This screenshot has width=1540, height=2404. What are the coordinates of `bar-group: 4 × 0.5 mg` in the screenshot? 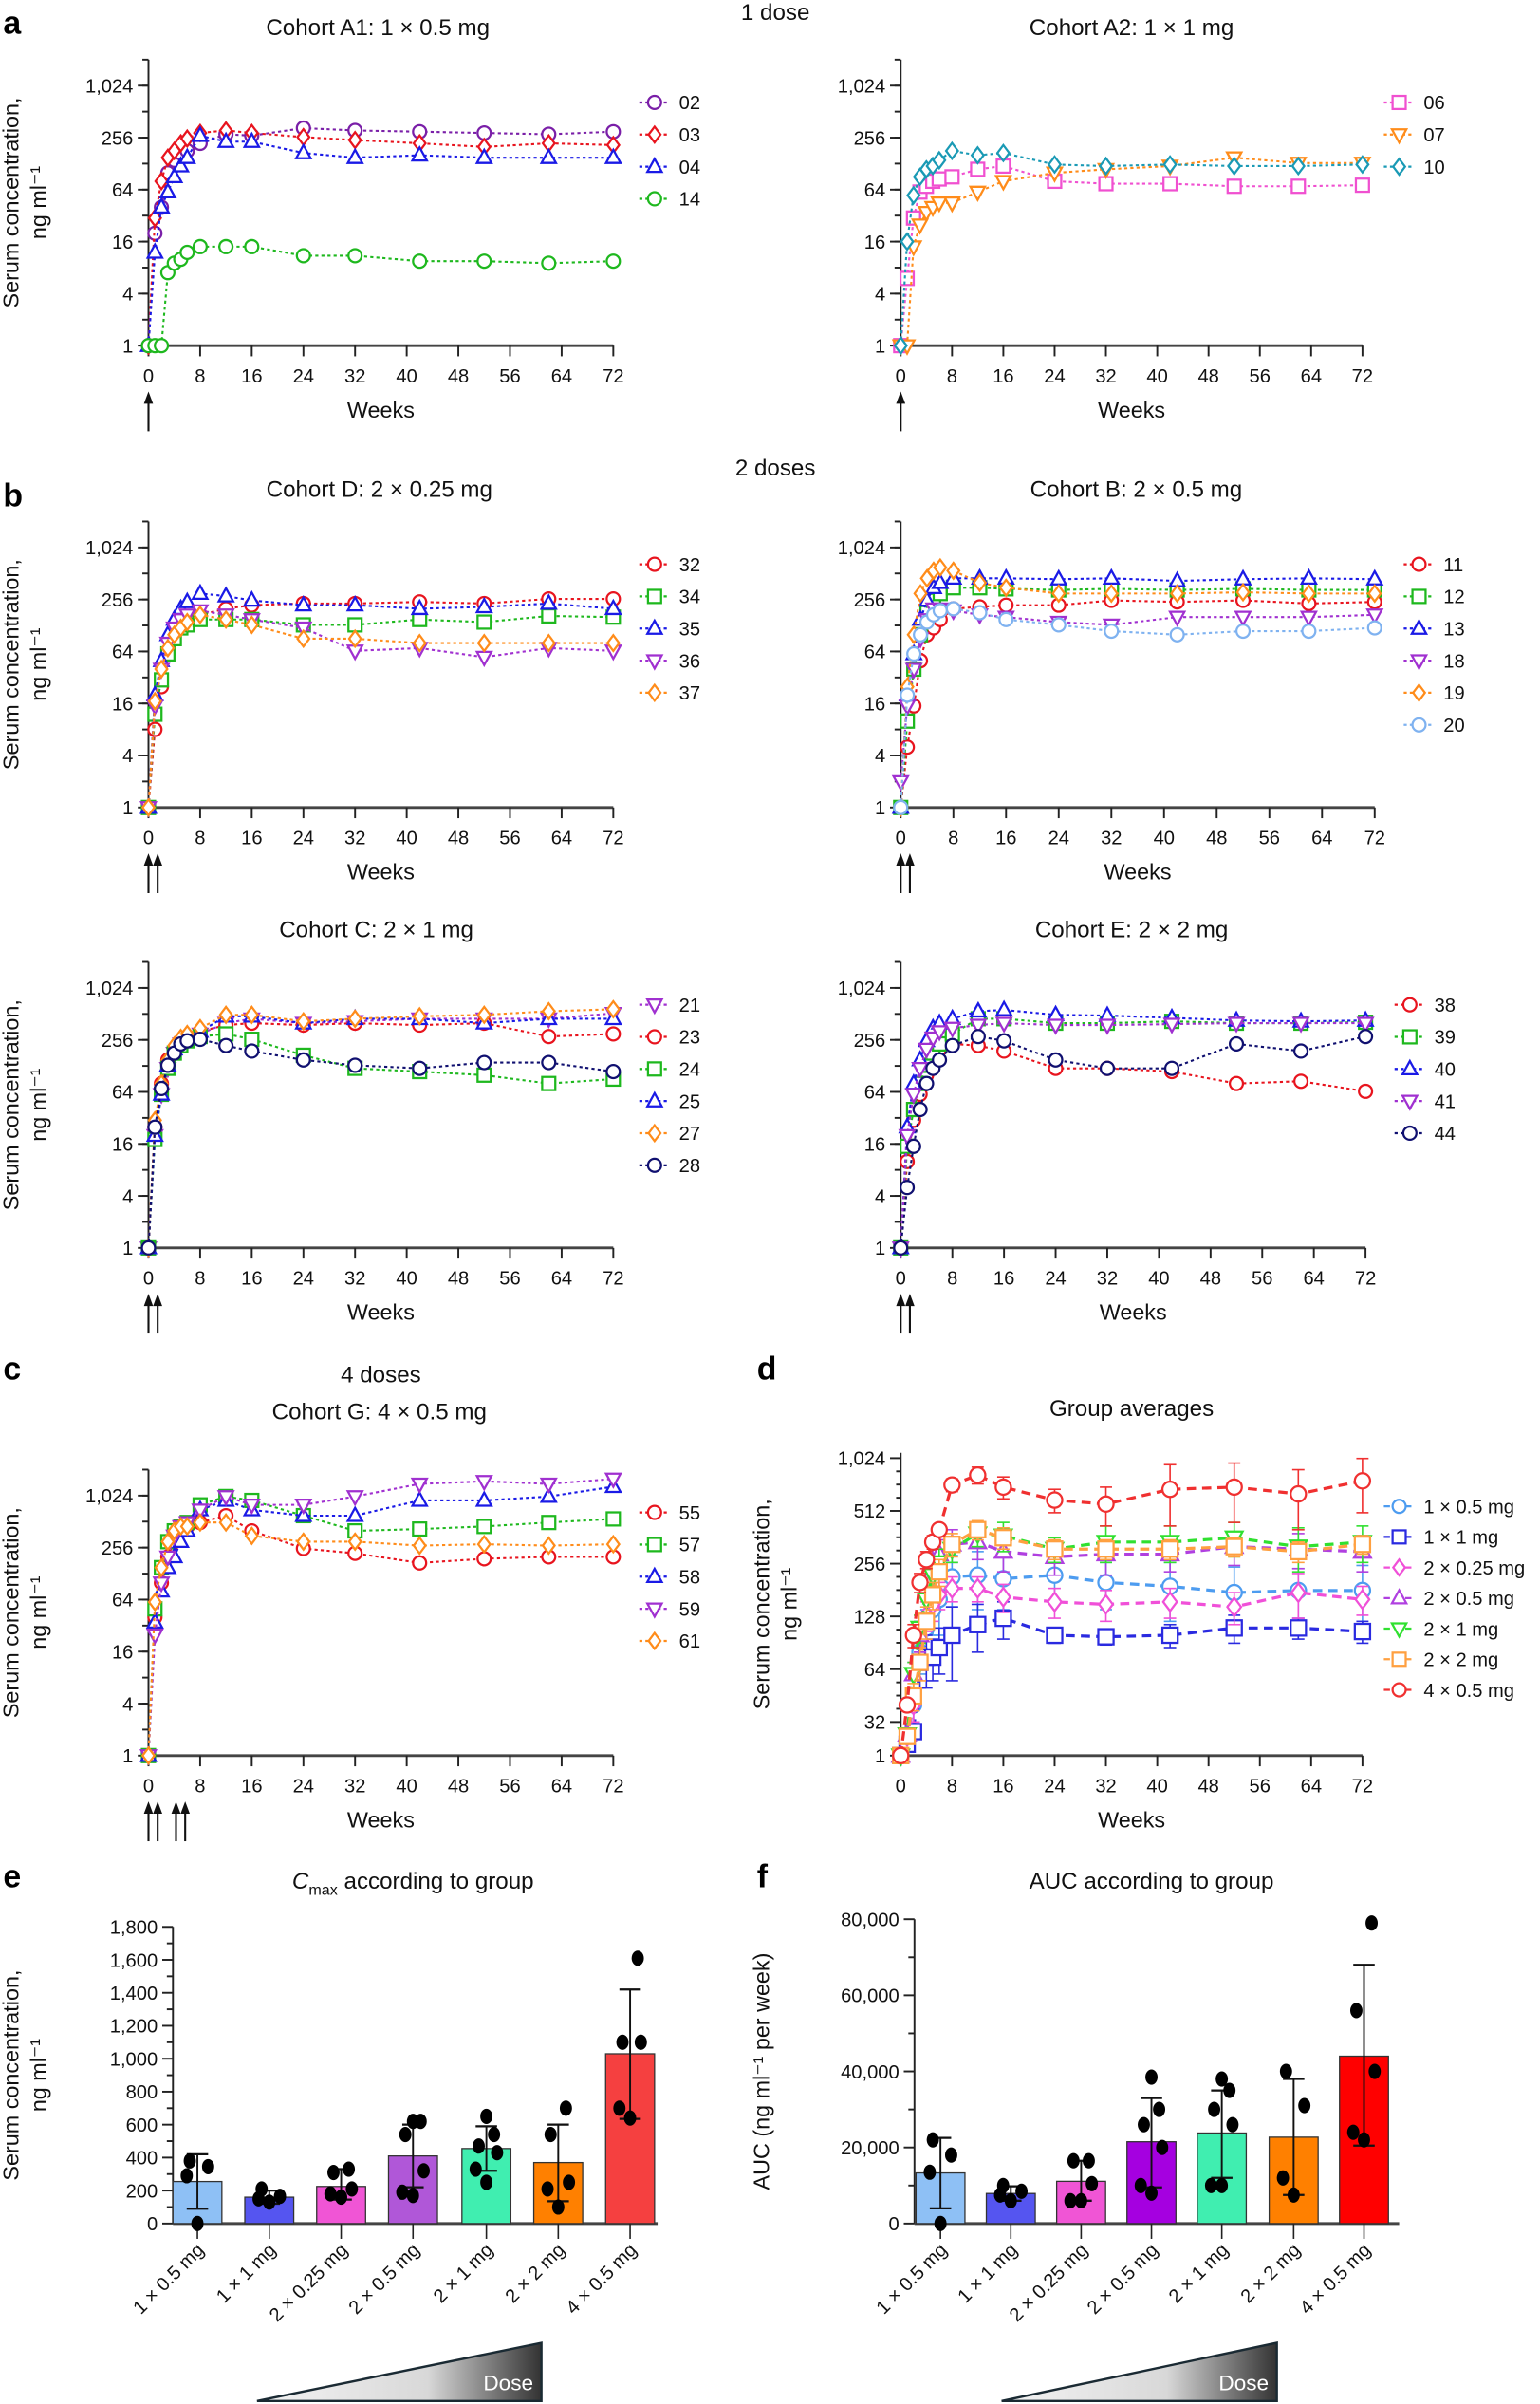 It's located at (609, 2134).